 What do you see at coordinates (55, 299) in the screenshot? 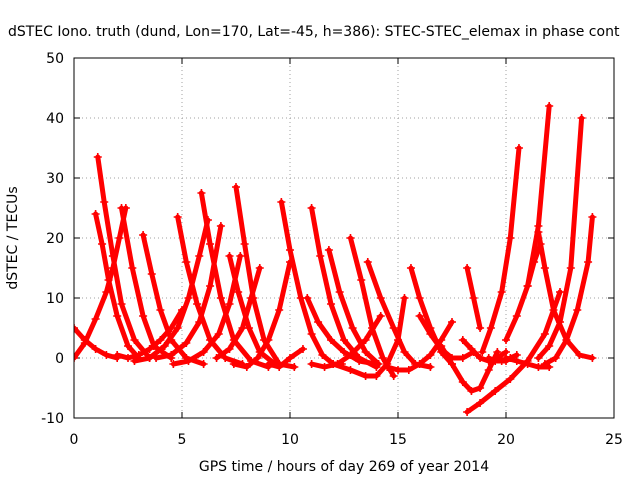
I see `y-tick-label: 10` at bounding box center [55, 299].